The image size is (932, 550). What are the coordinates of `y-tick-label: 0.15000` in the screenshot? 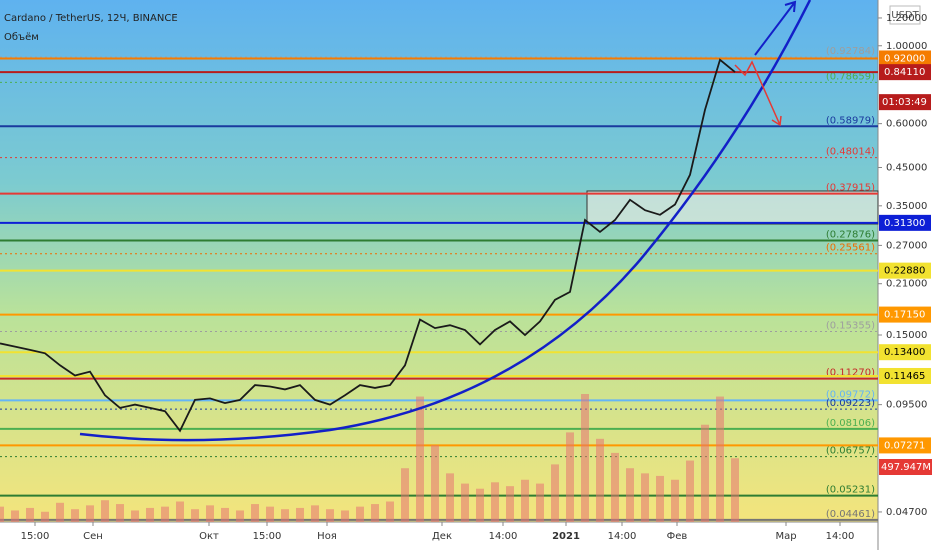 It's located at (906, 335).